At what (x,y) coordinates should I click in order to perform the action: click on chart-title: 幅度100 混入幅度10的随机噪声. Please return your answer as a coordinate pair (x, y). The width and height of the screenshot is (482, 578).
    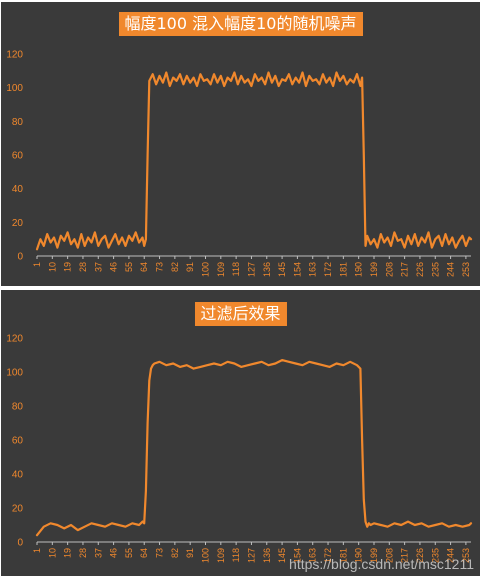
    Looking at the image, I should click on (240, 24).